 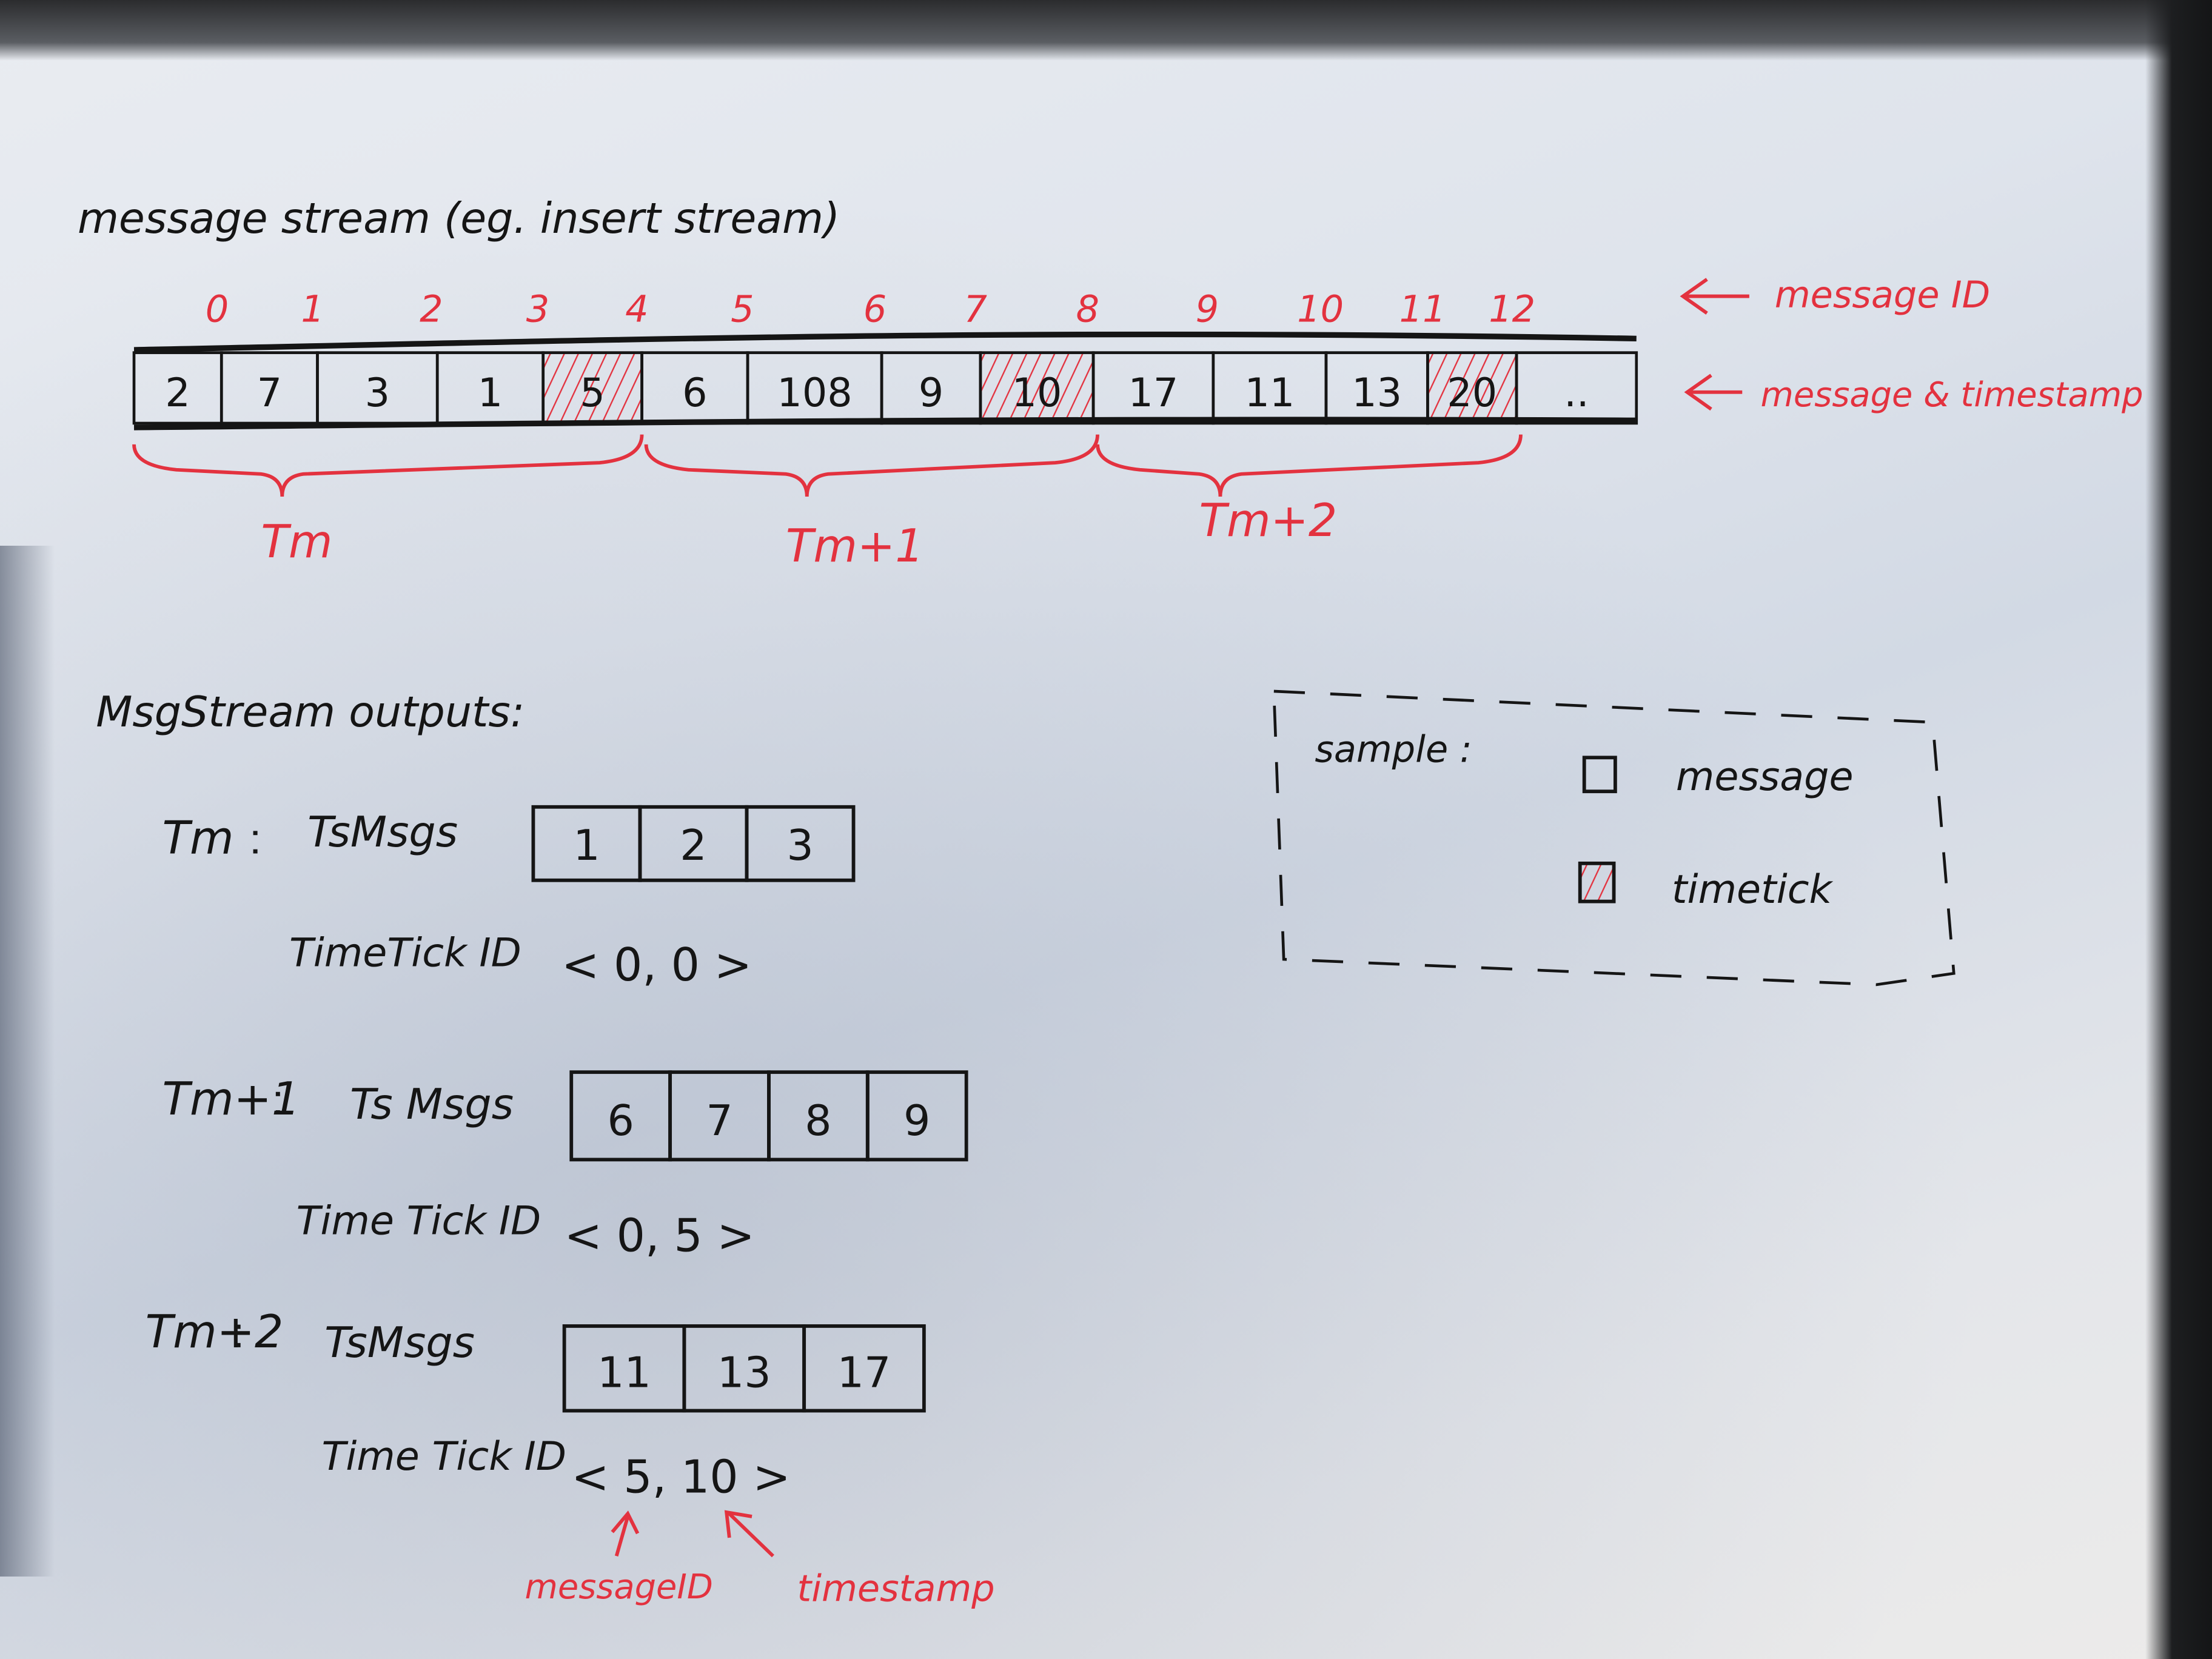 I want to click on output-entry: Tm+2 TsMsgs 11 13 17 Time Tick ID < 5, 10 >, so click(x=536, y=1404).